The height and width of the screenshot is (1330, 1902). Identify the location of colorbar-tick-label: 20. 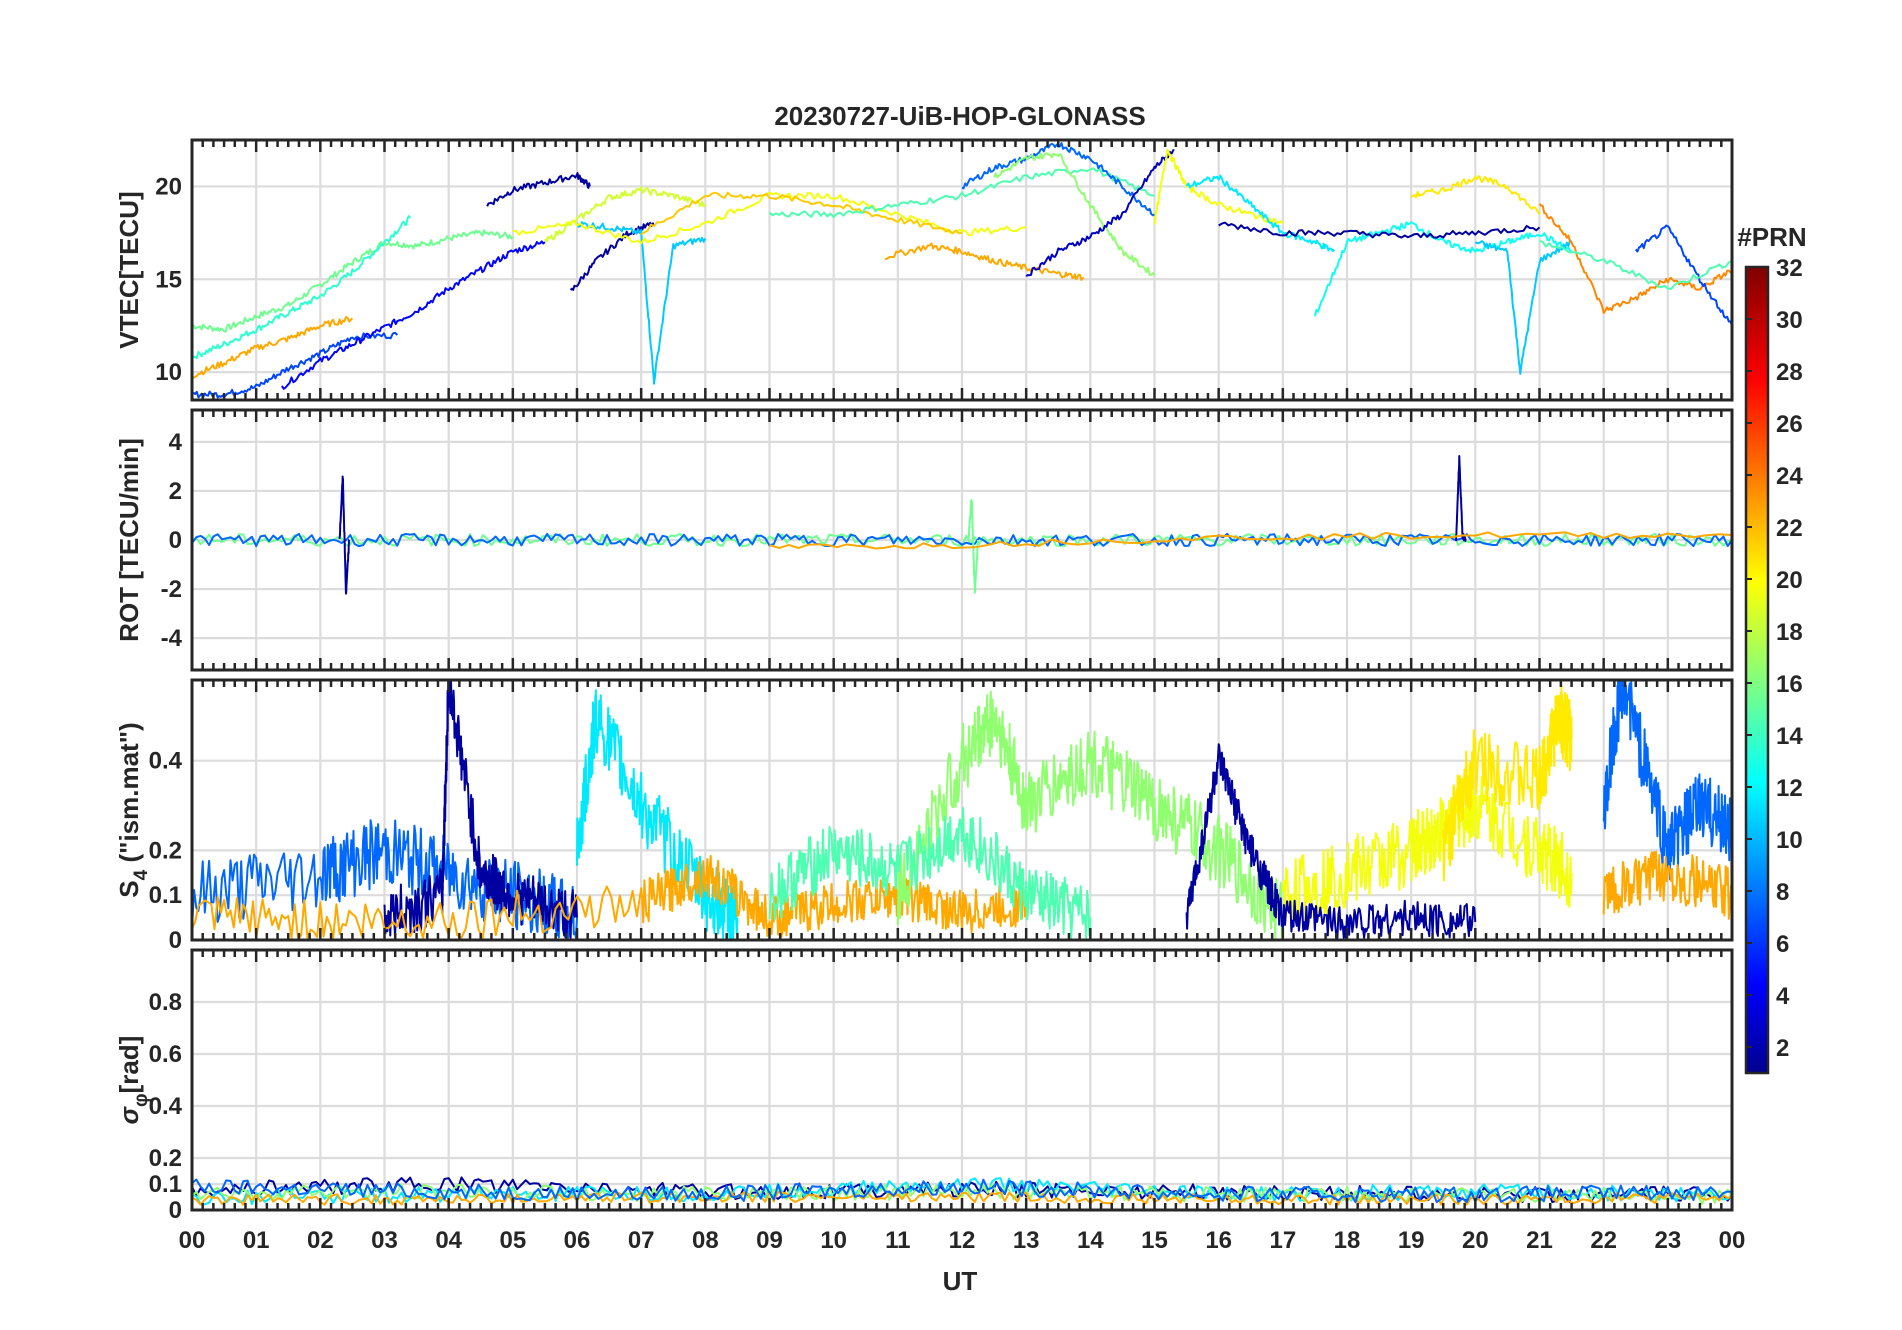
(1789, 580).